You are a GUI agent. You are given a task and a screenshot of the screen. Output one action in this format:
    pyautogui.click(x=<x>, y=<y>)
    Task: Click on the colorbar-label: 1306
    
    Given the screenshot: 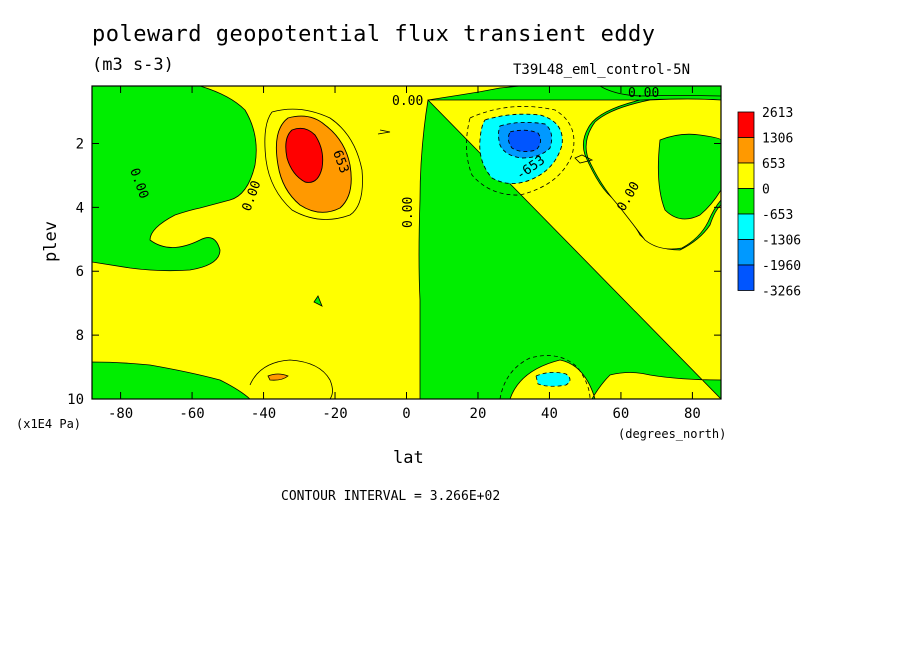 What is the action you would take?
    pyautogui.click(x=777, y=139)
    